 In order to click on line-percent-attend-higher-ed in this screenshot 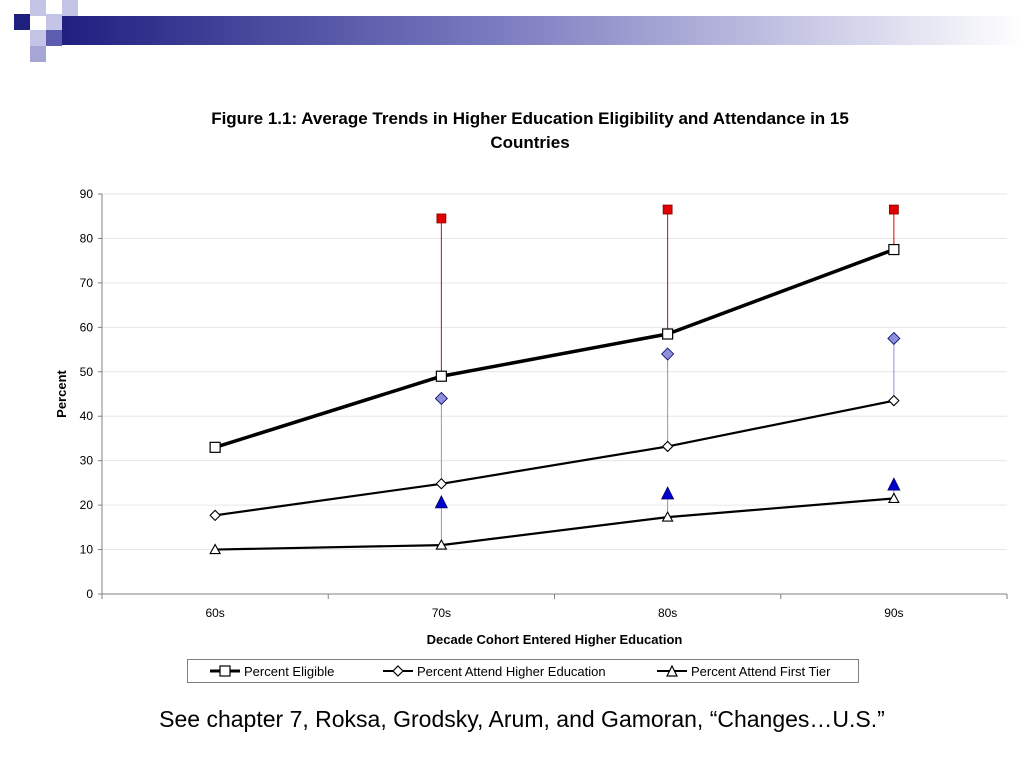, I will do `click(554, 458)`.